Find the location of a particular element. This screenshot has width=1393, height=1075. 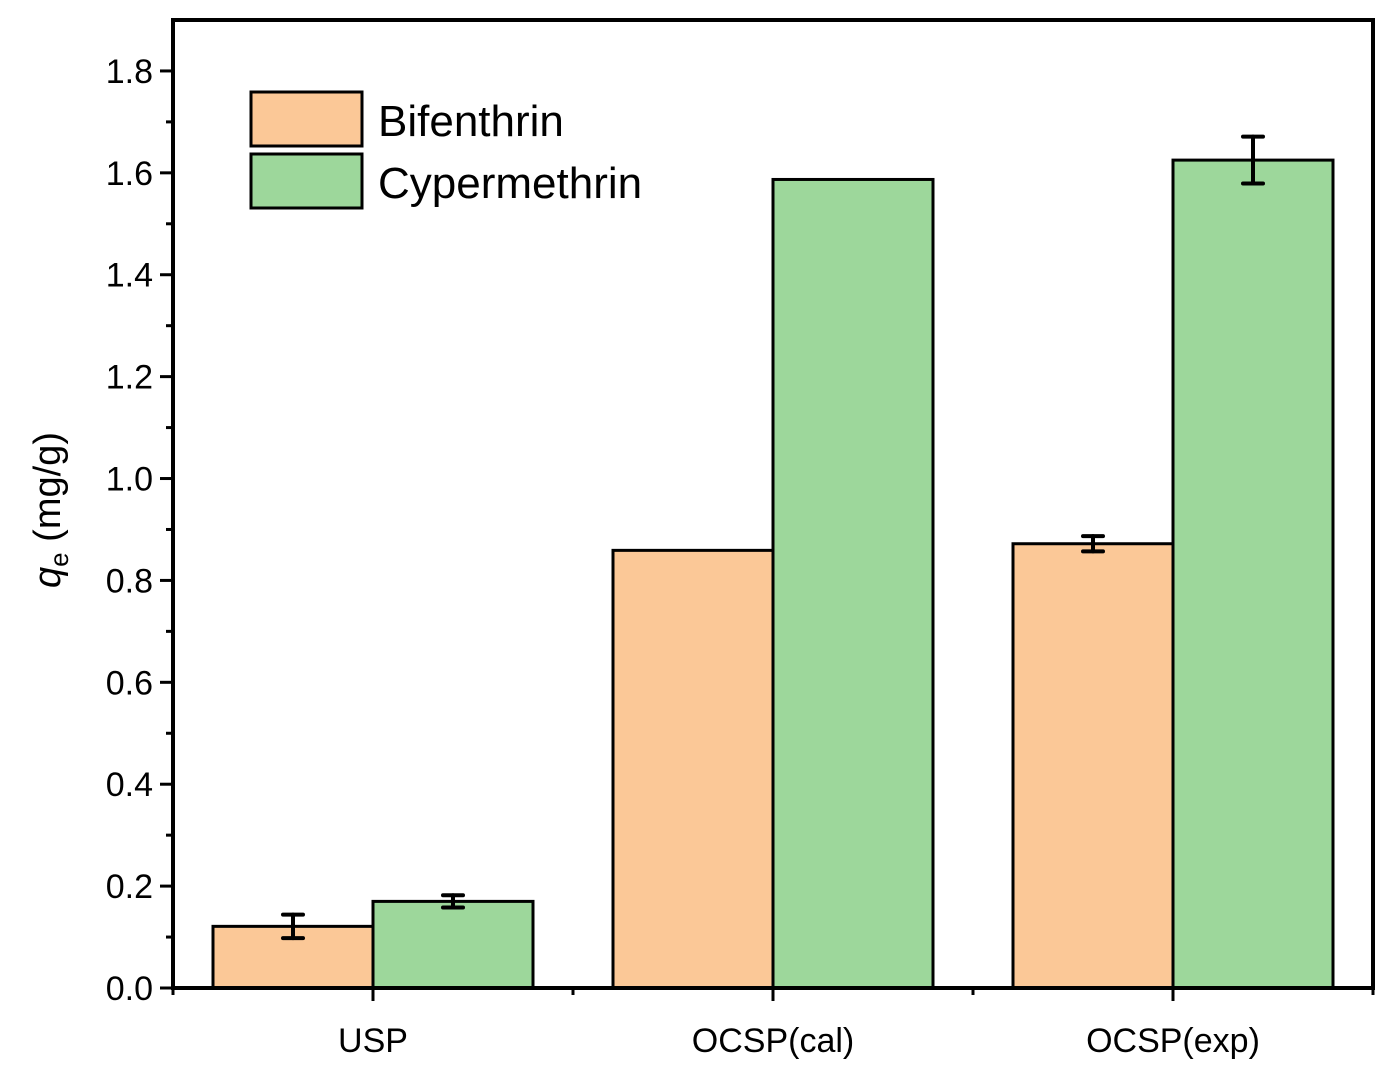

y-tick-label: 1.2 is located at coordinates (129, 378).